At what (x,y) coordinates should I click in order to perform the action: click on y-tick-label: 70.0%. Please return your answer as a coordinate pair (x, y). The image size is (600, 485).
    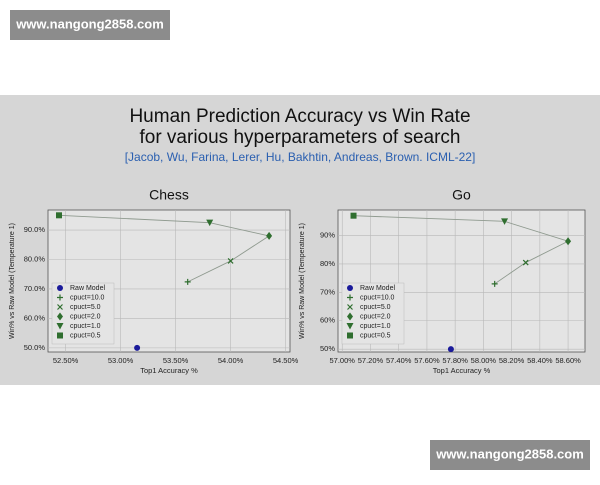
    Looking at the image, I should click on (35, 288).